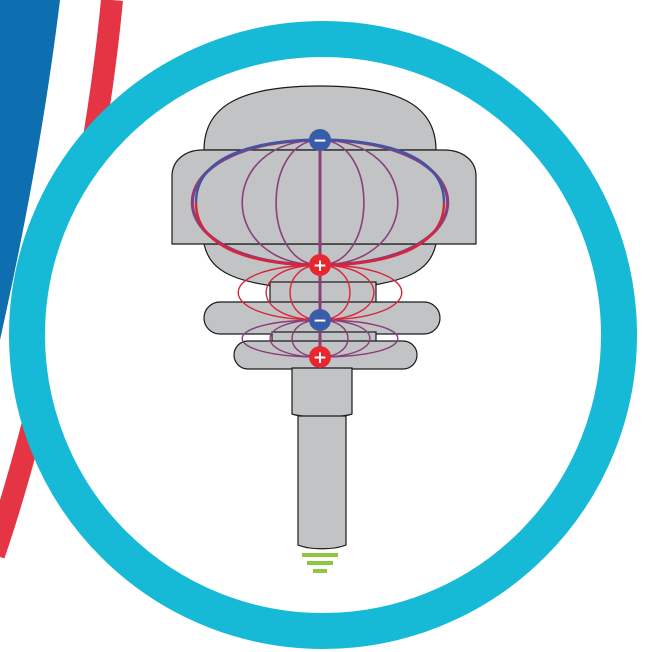  Describe the element at coordinates (322, 482) in the screenshot. I see `stem` at that location.